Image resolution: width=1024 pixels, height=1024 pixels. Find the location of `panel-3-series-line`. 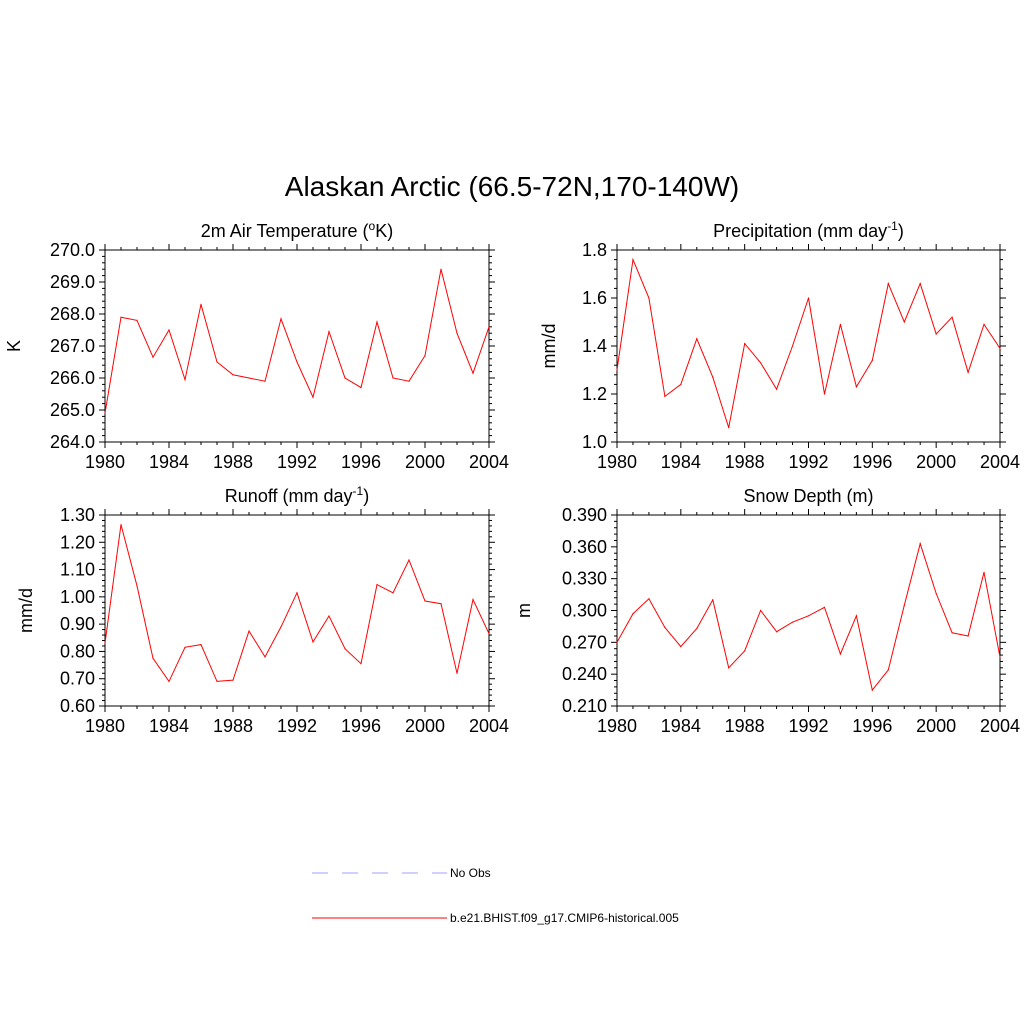

panel-3-series-line is located at coordinates (297, 603).